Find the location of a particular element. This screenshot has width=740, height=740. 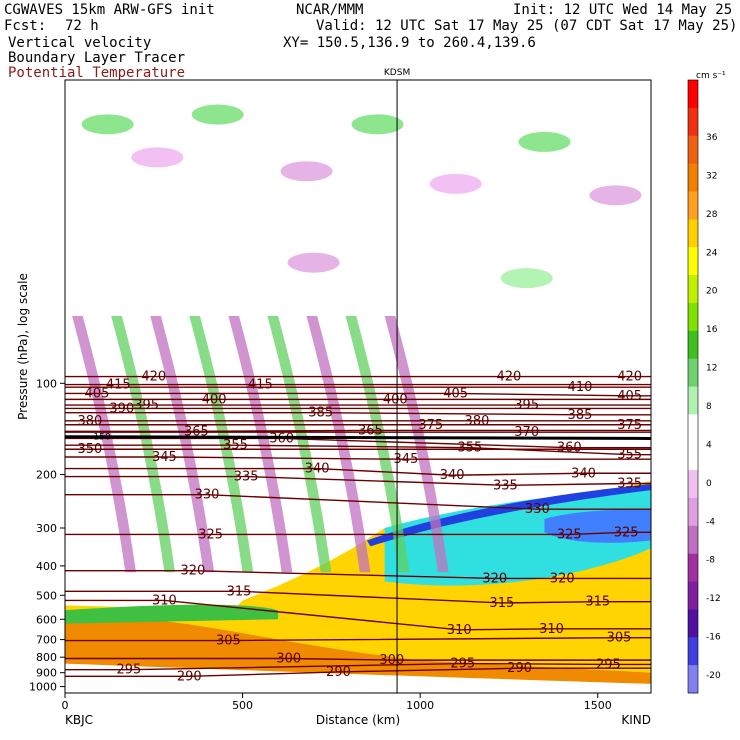

left-station-label: KBJC is located at coordinates (79, 720).